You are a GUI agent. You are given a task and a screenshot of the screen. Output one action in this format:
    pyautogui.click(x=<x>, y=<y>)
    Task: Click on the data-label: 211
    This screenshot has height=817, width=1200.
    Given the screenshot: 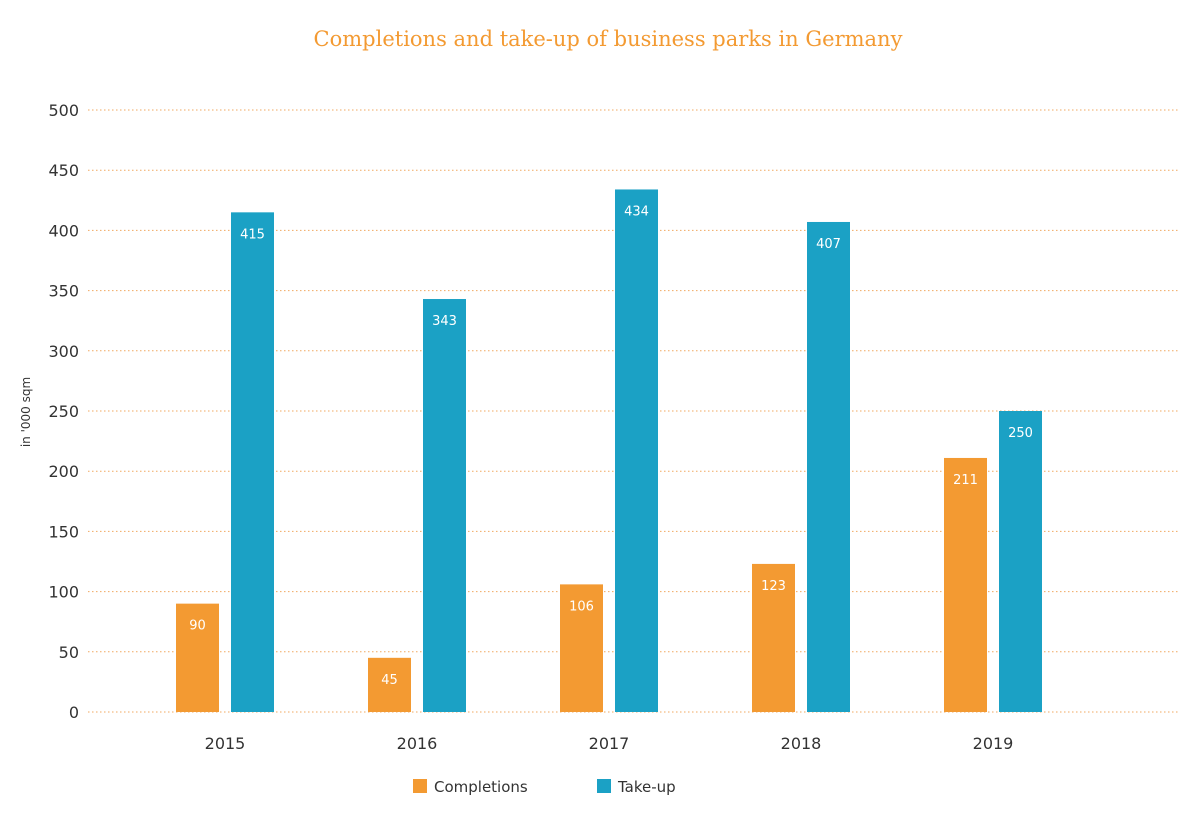 What is the action you would take?
    pyautogui.click(x=965, y=480)
    